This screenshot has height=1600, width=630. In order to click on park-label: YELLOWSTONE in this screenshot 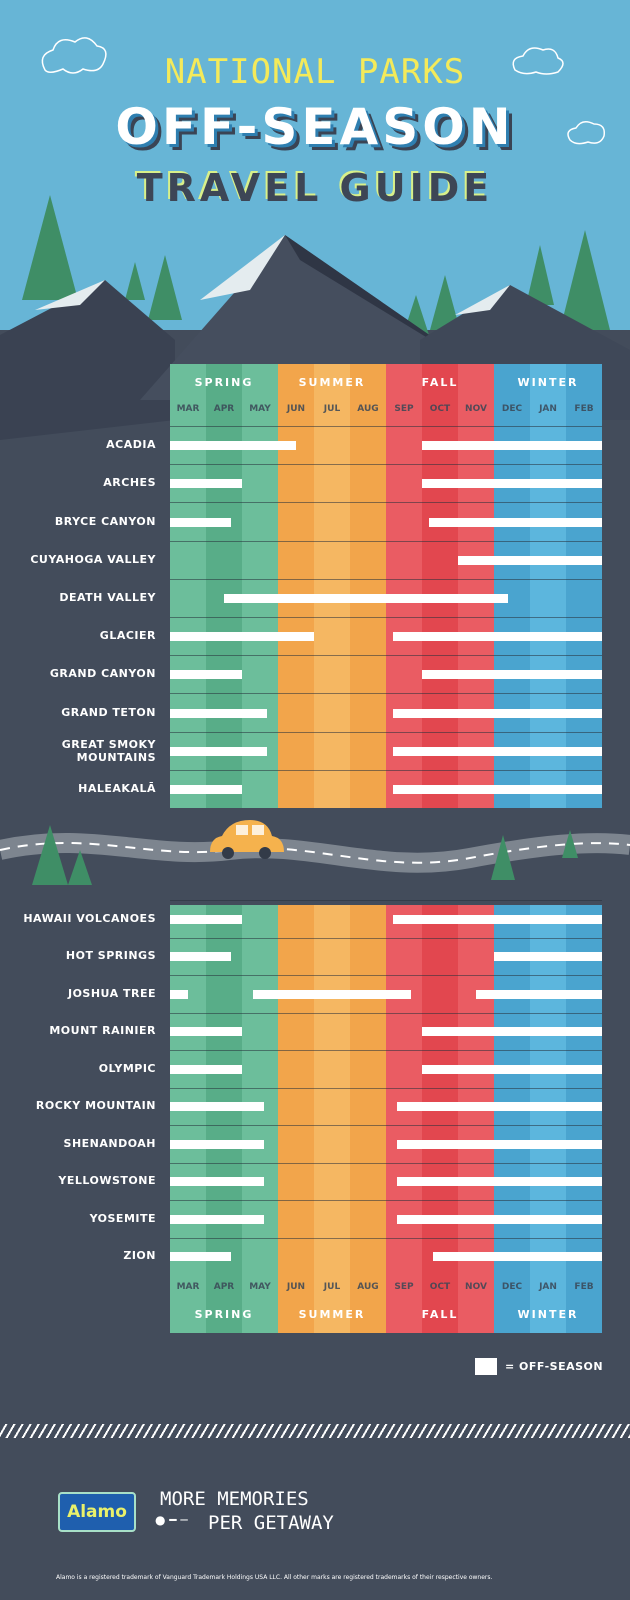, I will do `click(107, 1181)`.